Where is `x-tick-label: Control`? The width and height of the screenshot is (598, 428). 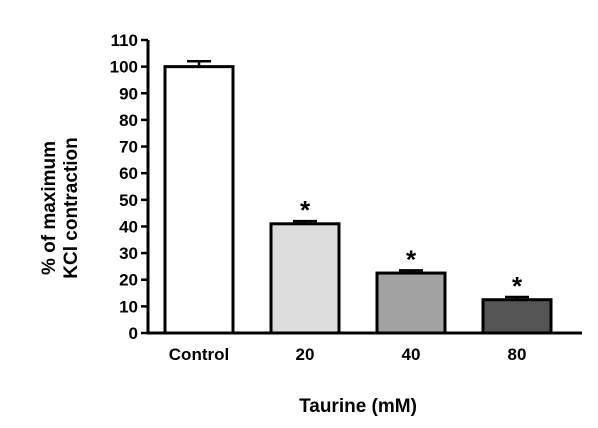
x-tick-label: Control is located at coordinates (199, 354).